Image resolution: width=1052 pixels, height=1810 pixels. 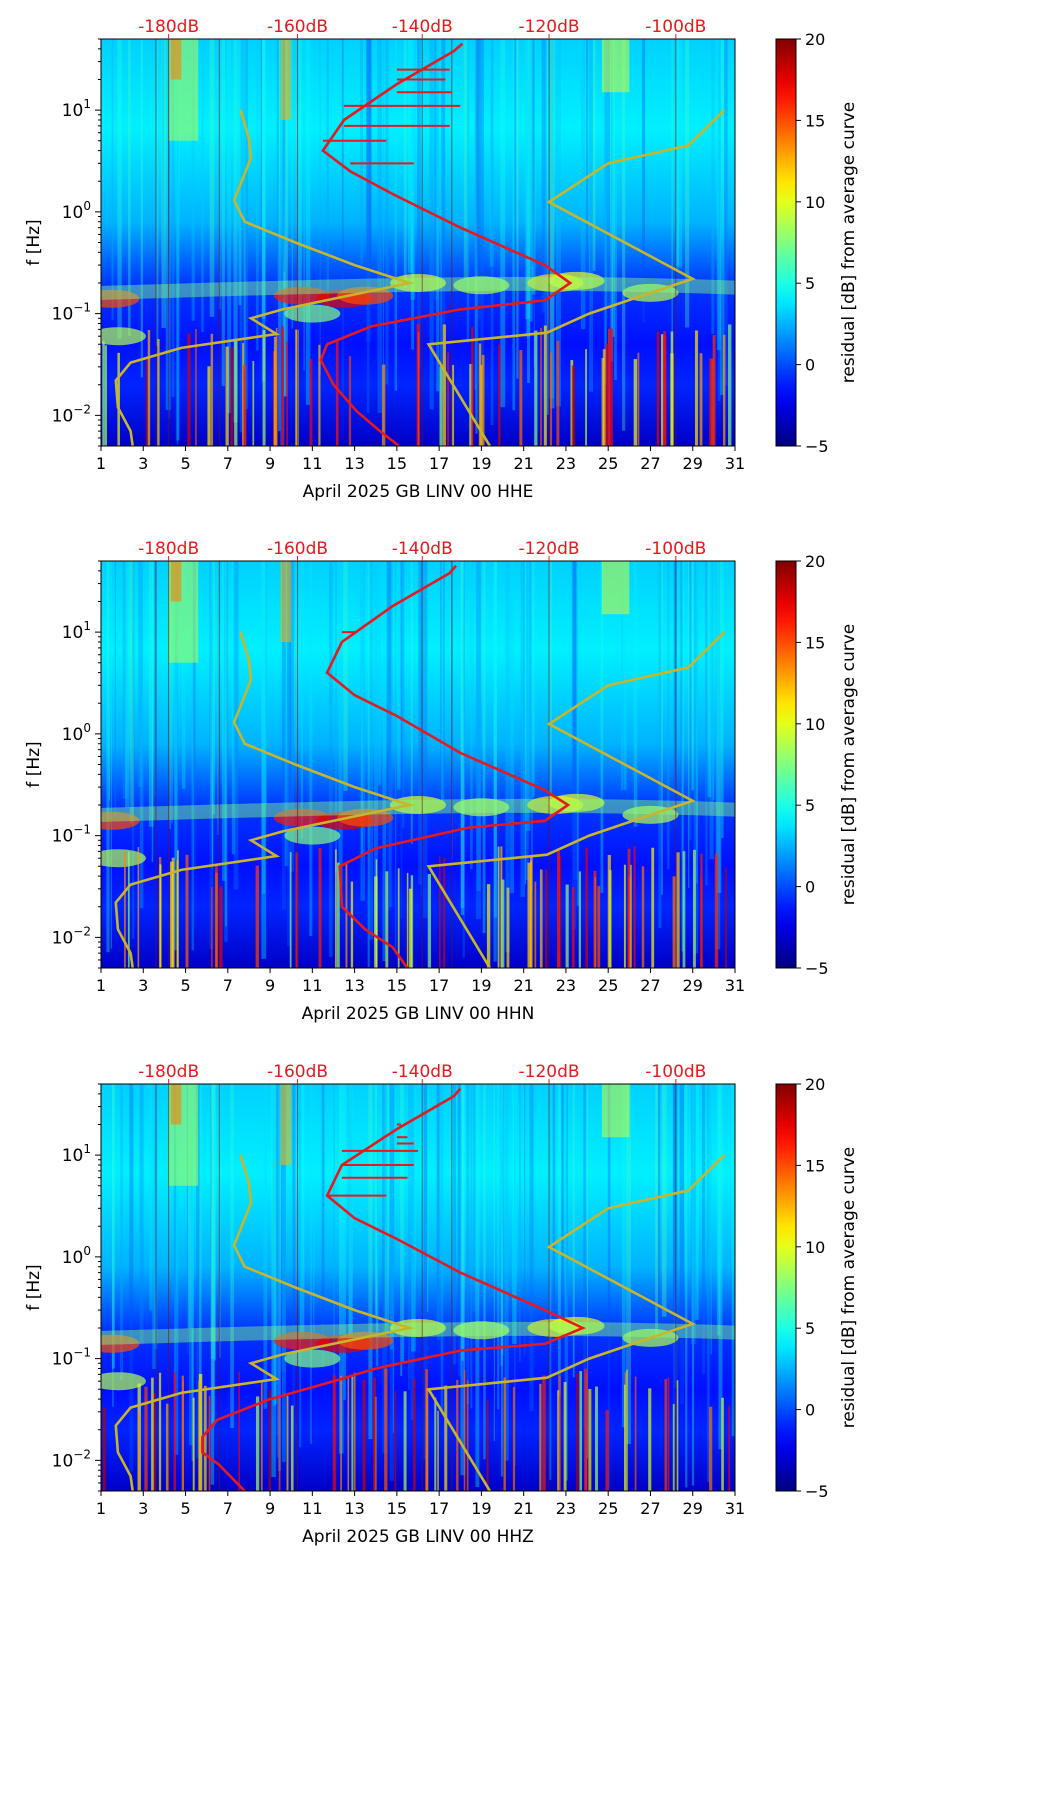 What do you see at coordinates (143, 1508) in the screenshot?
I see `x-tick-label: 3` at bounding box center [143, 1508].